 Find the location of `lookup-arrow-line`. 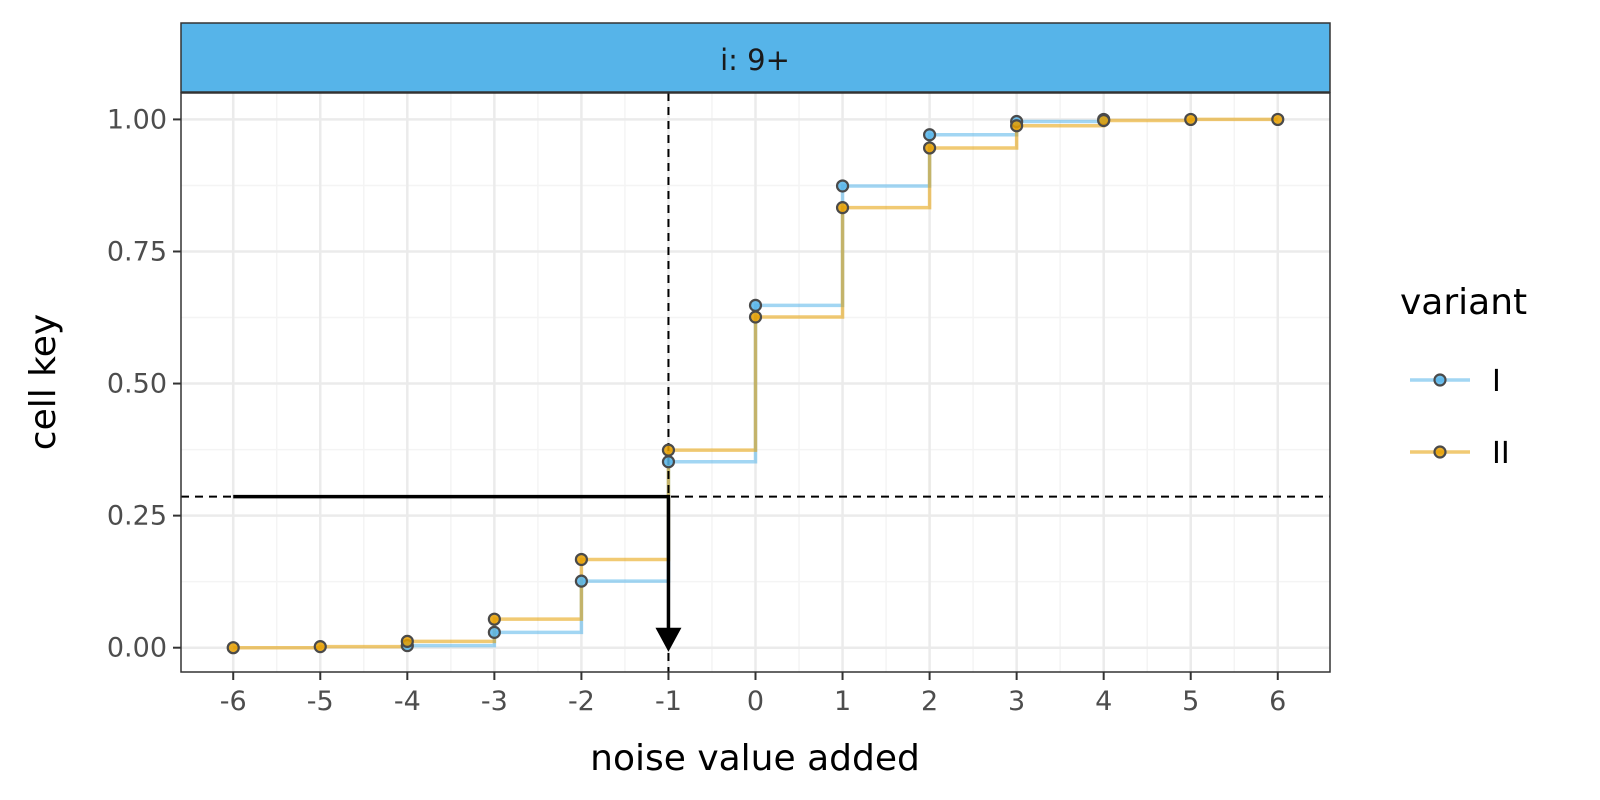

lookup-arrow-line is located at coordinates (452, 564).